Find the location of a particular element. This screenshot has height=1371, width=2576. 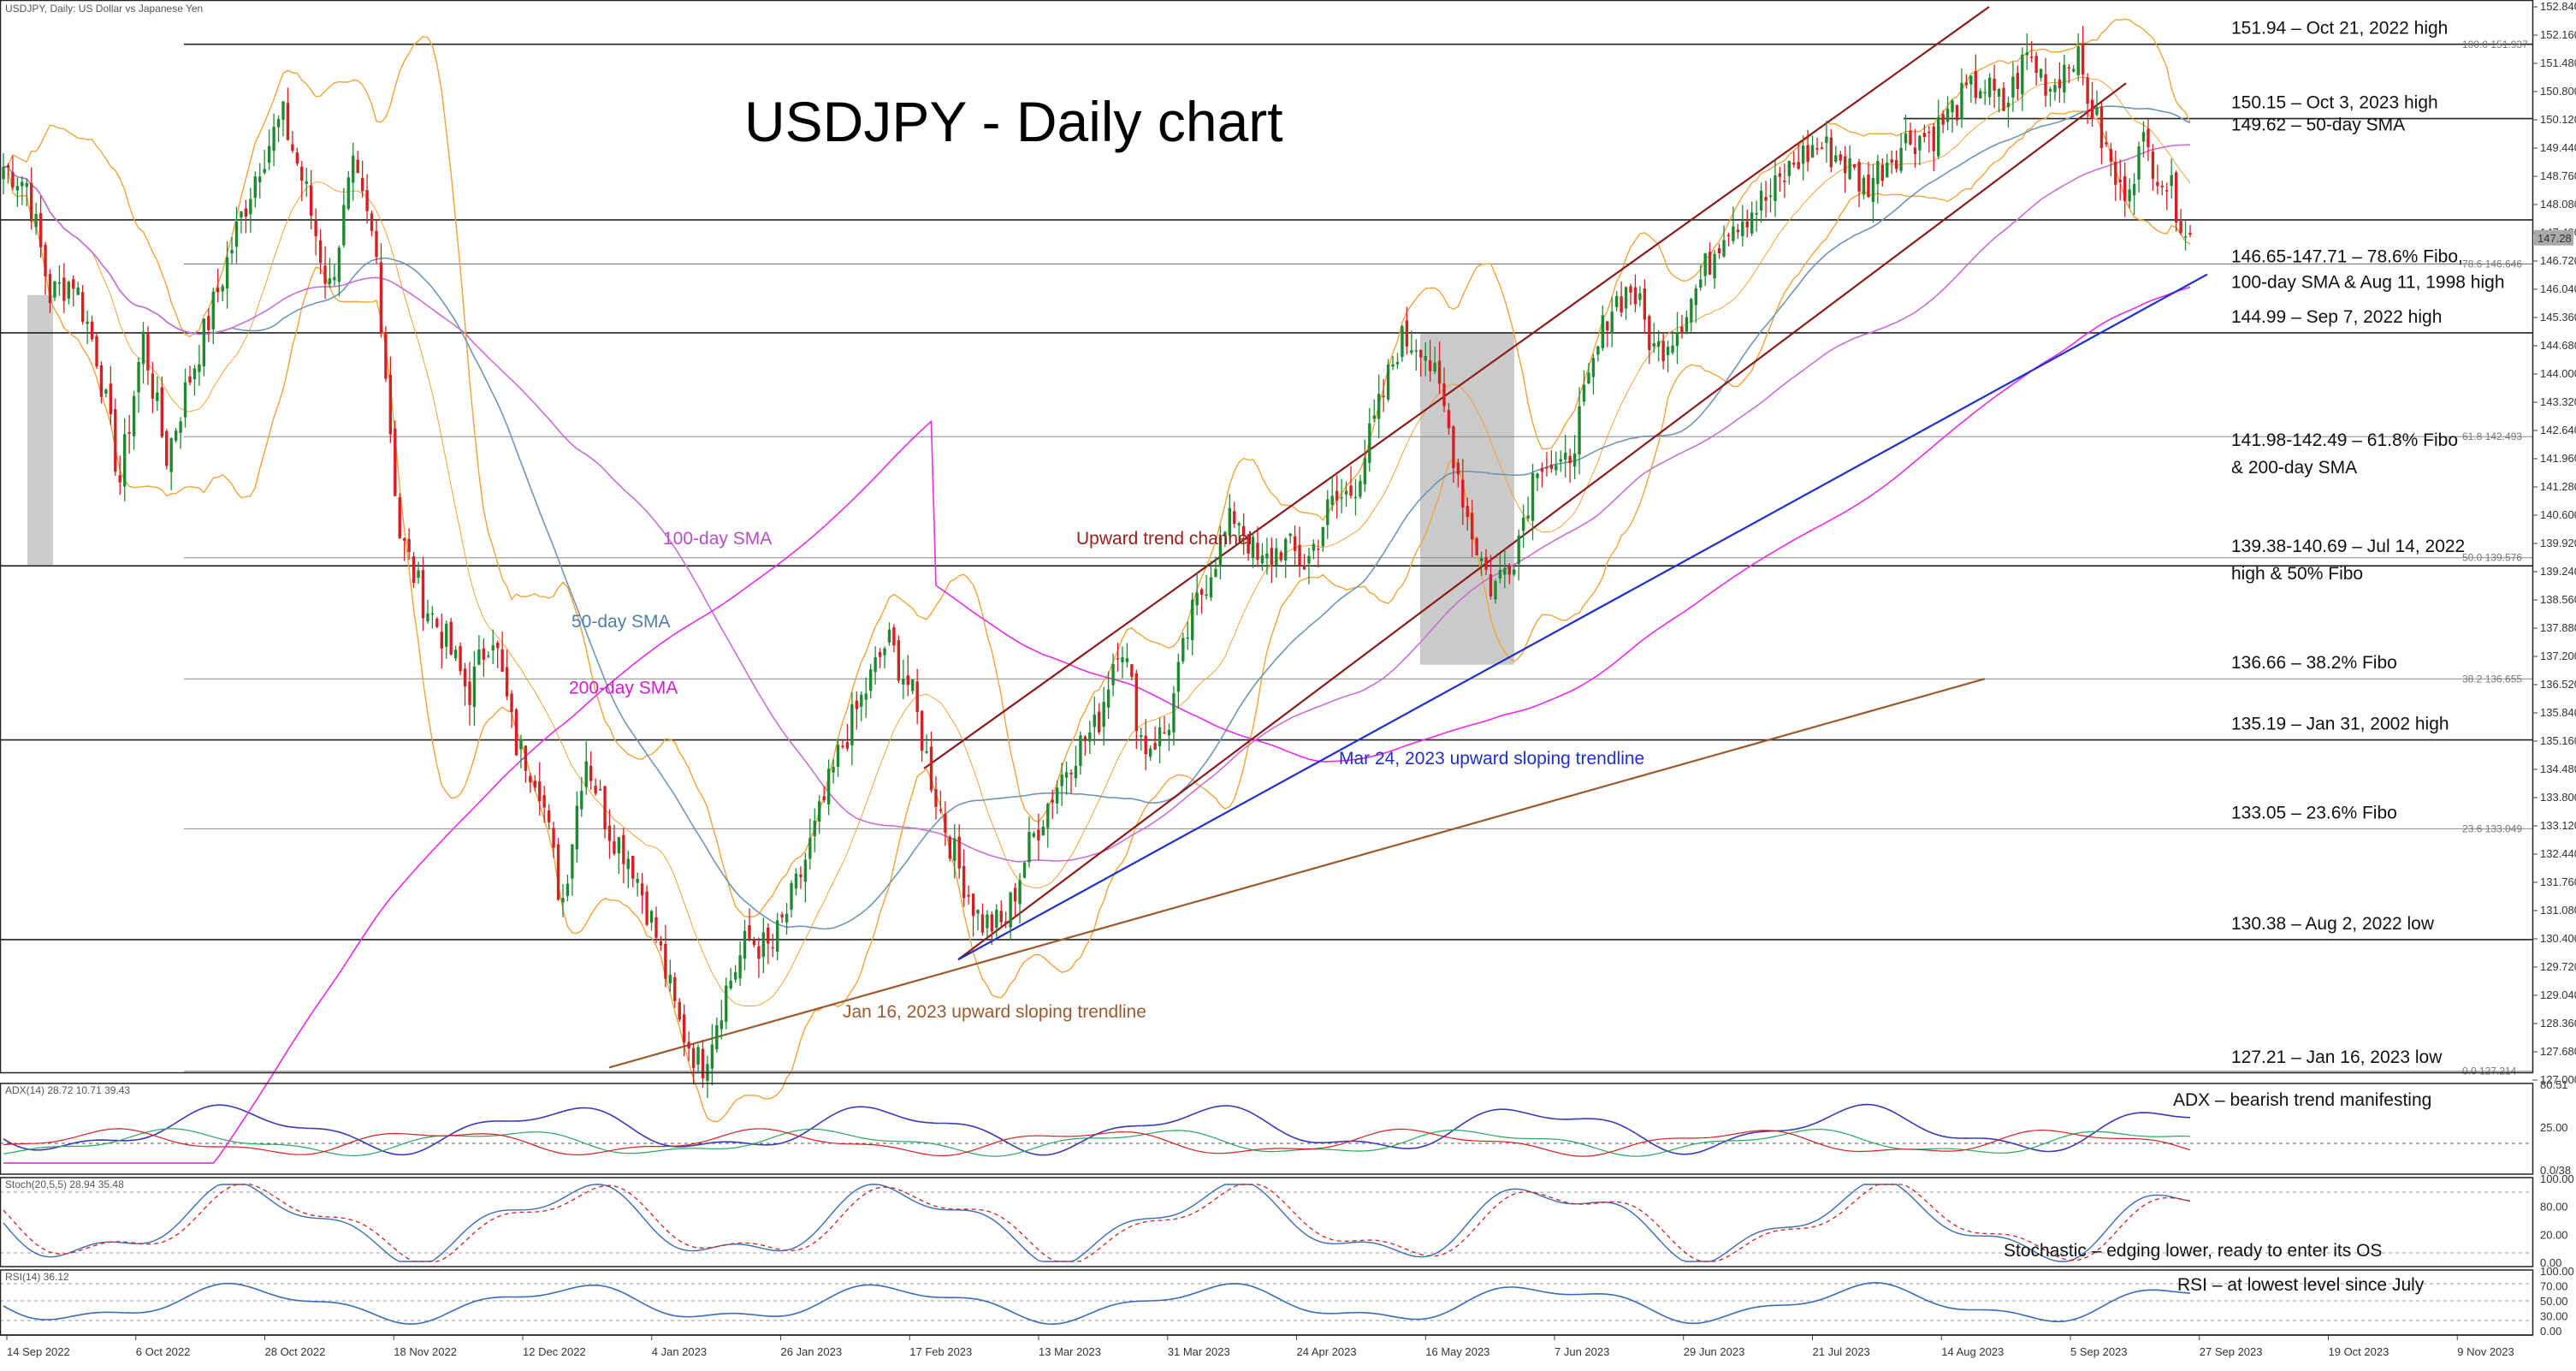

rsi-tick-label: 30.00 is located at coordinates (2554, 1316).